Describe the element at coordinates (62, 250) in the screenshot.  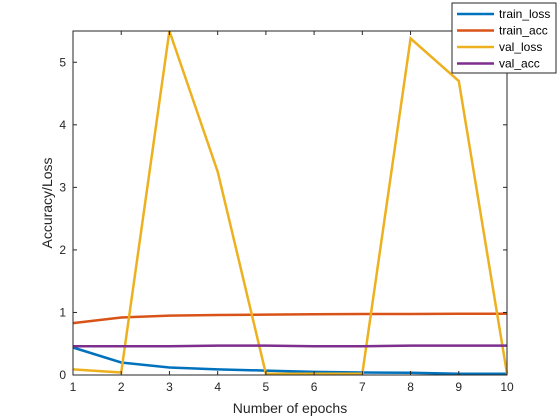
I see `y-tick-label: 2` at that location.